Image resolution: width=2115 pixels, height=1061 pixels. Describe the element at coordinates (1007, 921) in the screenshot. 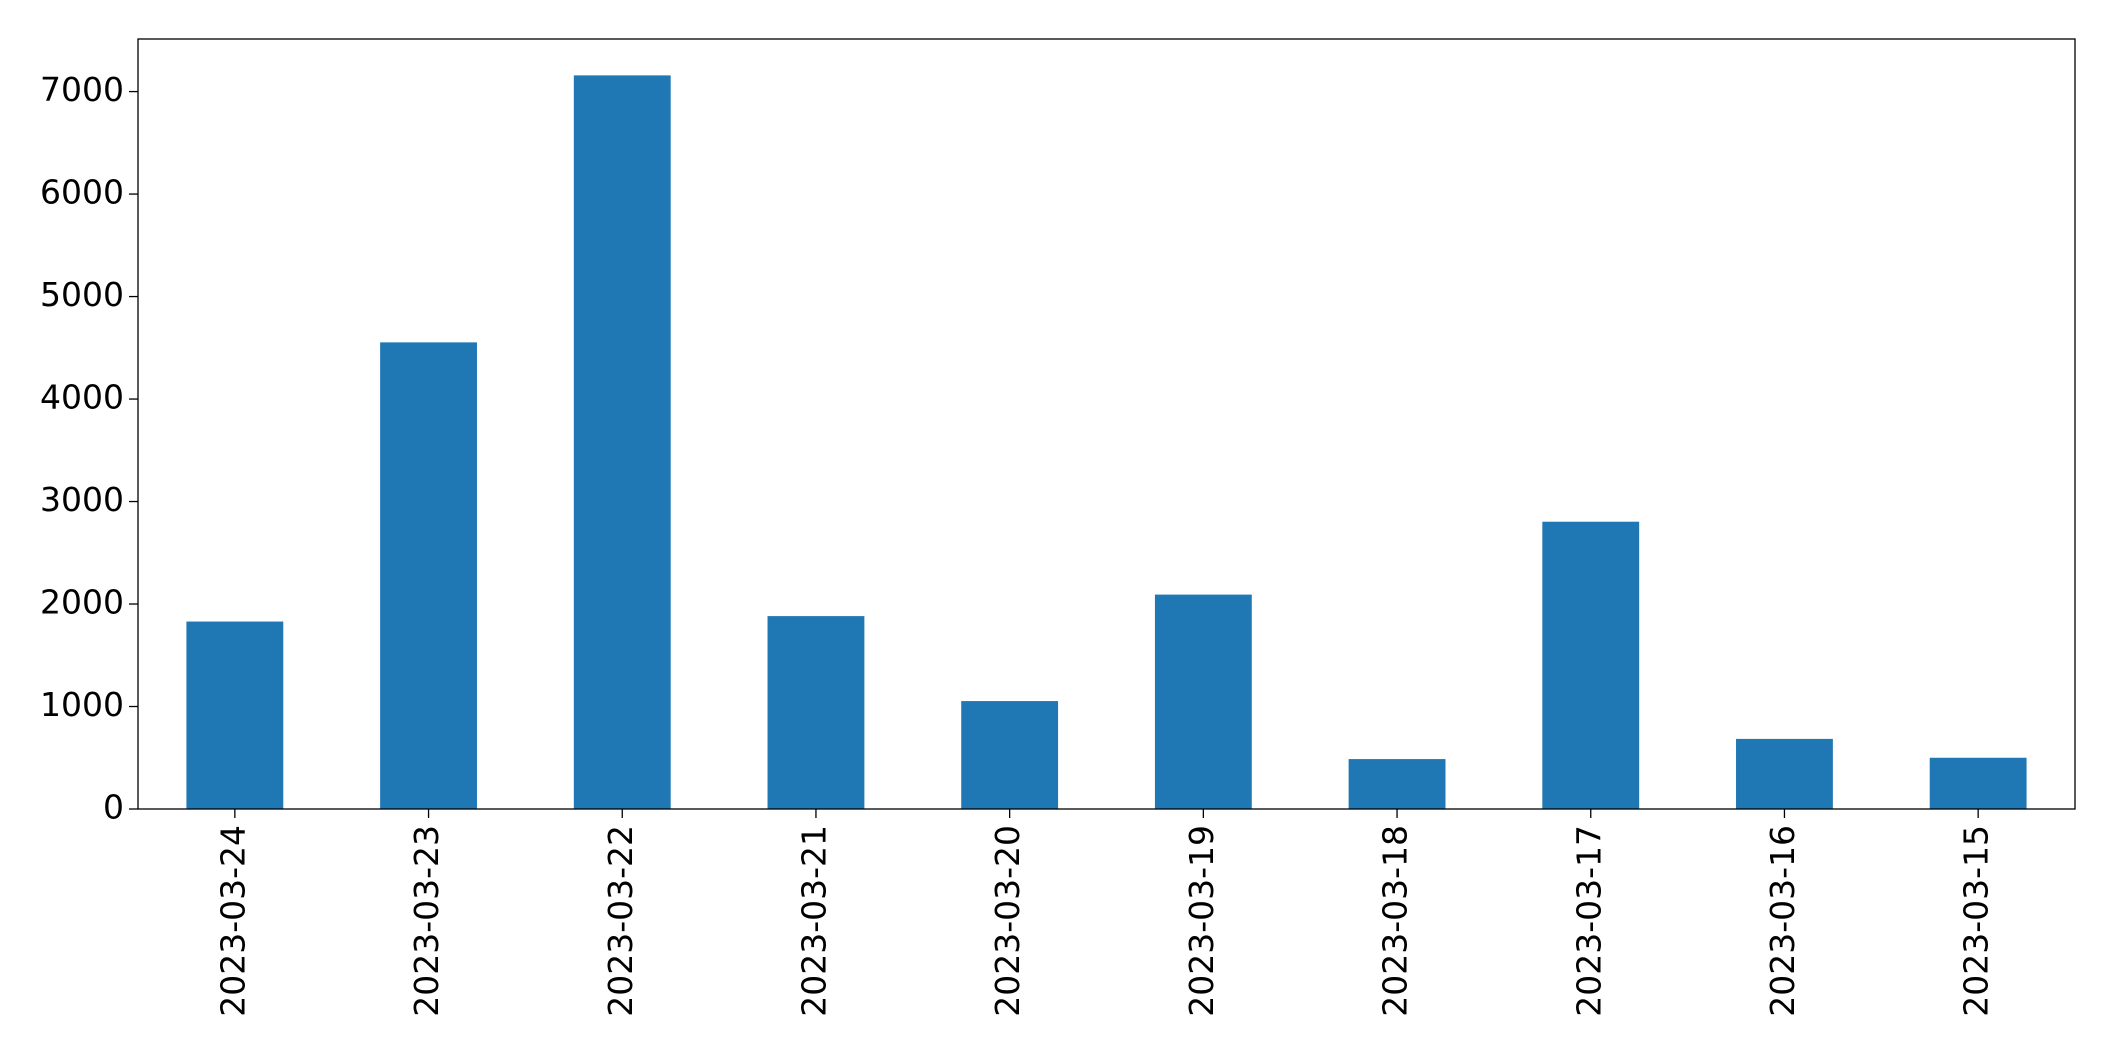

I see `x-tick-label: 2023-03-20` at that location.